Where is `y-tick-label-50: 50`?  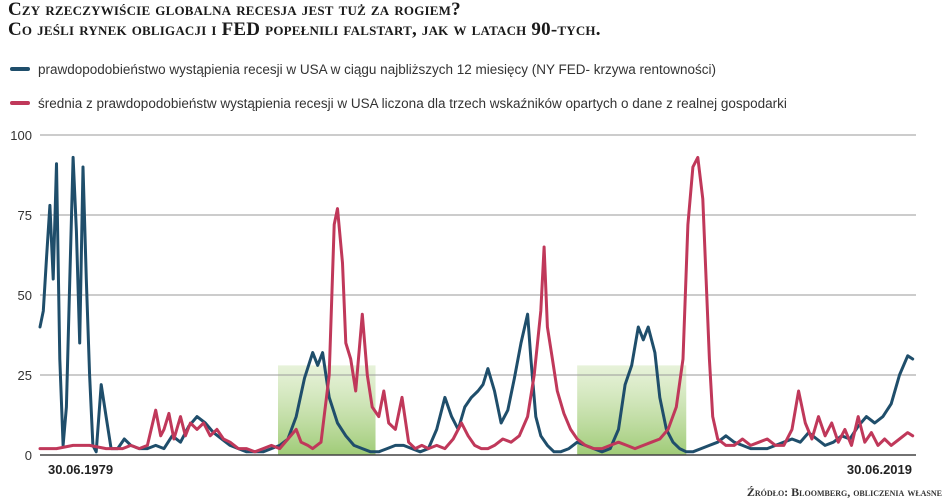 y-tick-label-50: 50 is located at coordinates (25, 295).